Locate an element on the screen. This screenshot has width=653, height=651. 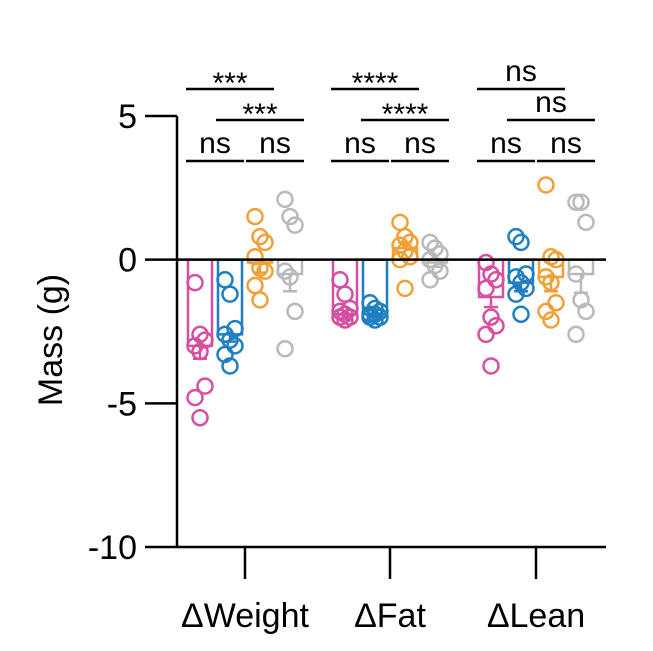
y-tick-label: 0 is located at coordinates (127, 261).